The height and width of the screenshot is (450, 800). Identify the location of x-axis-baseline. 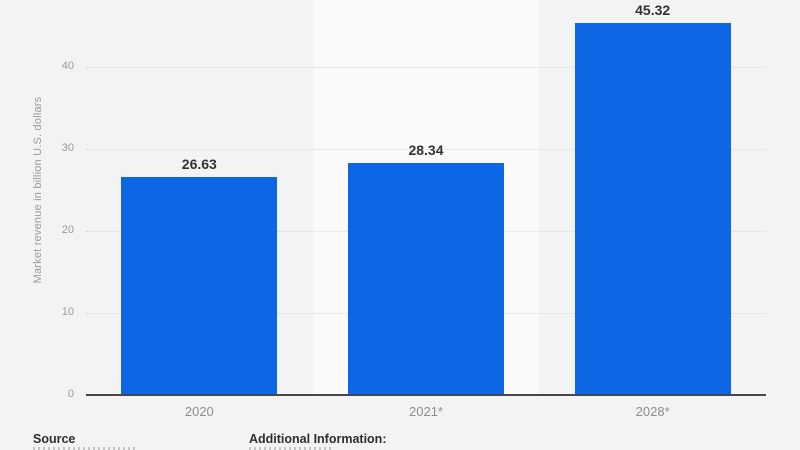
(426, 395).